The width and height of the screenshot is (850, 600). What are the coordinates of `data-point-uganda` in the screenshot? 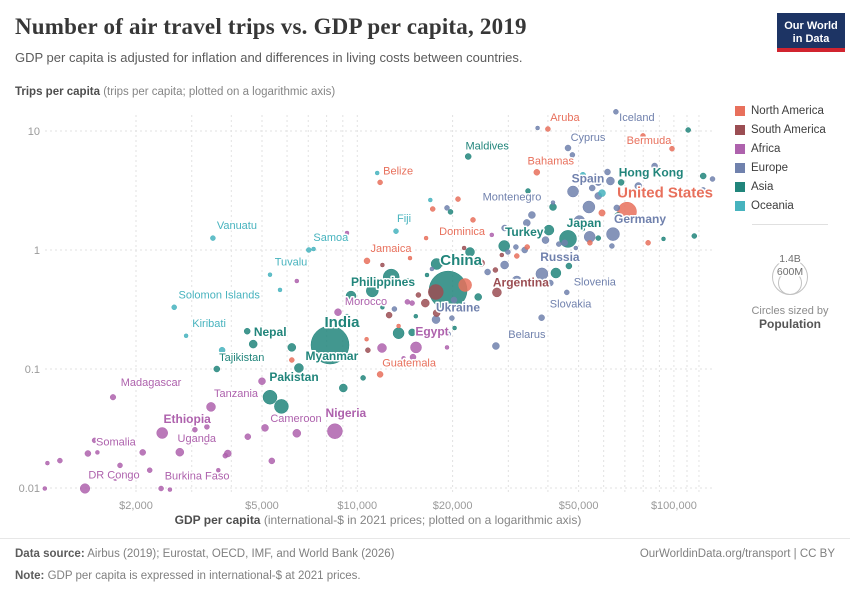 It's located at (180, 452).